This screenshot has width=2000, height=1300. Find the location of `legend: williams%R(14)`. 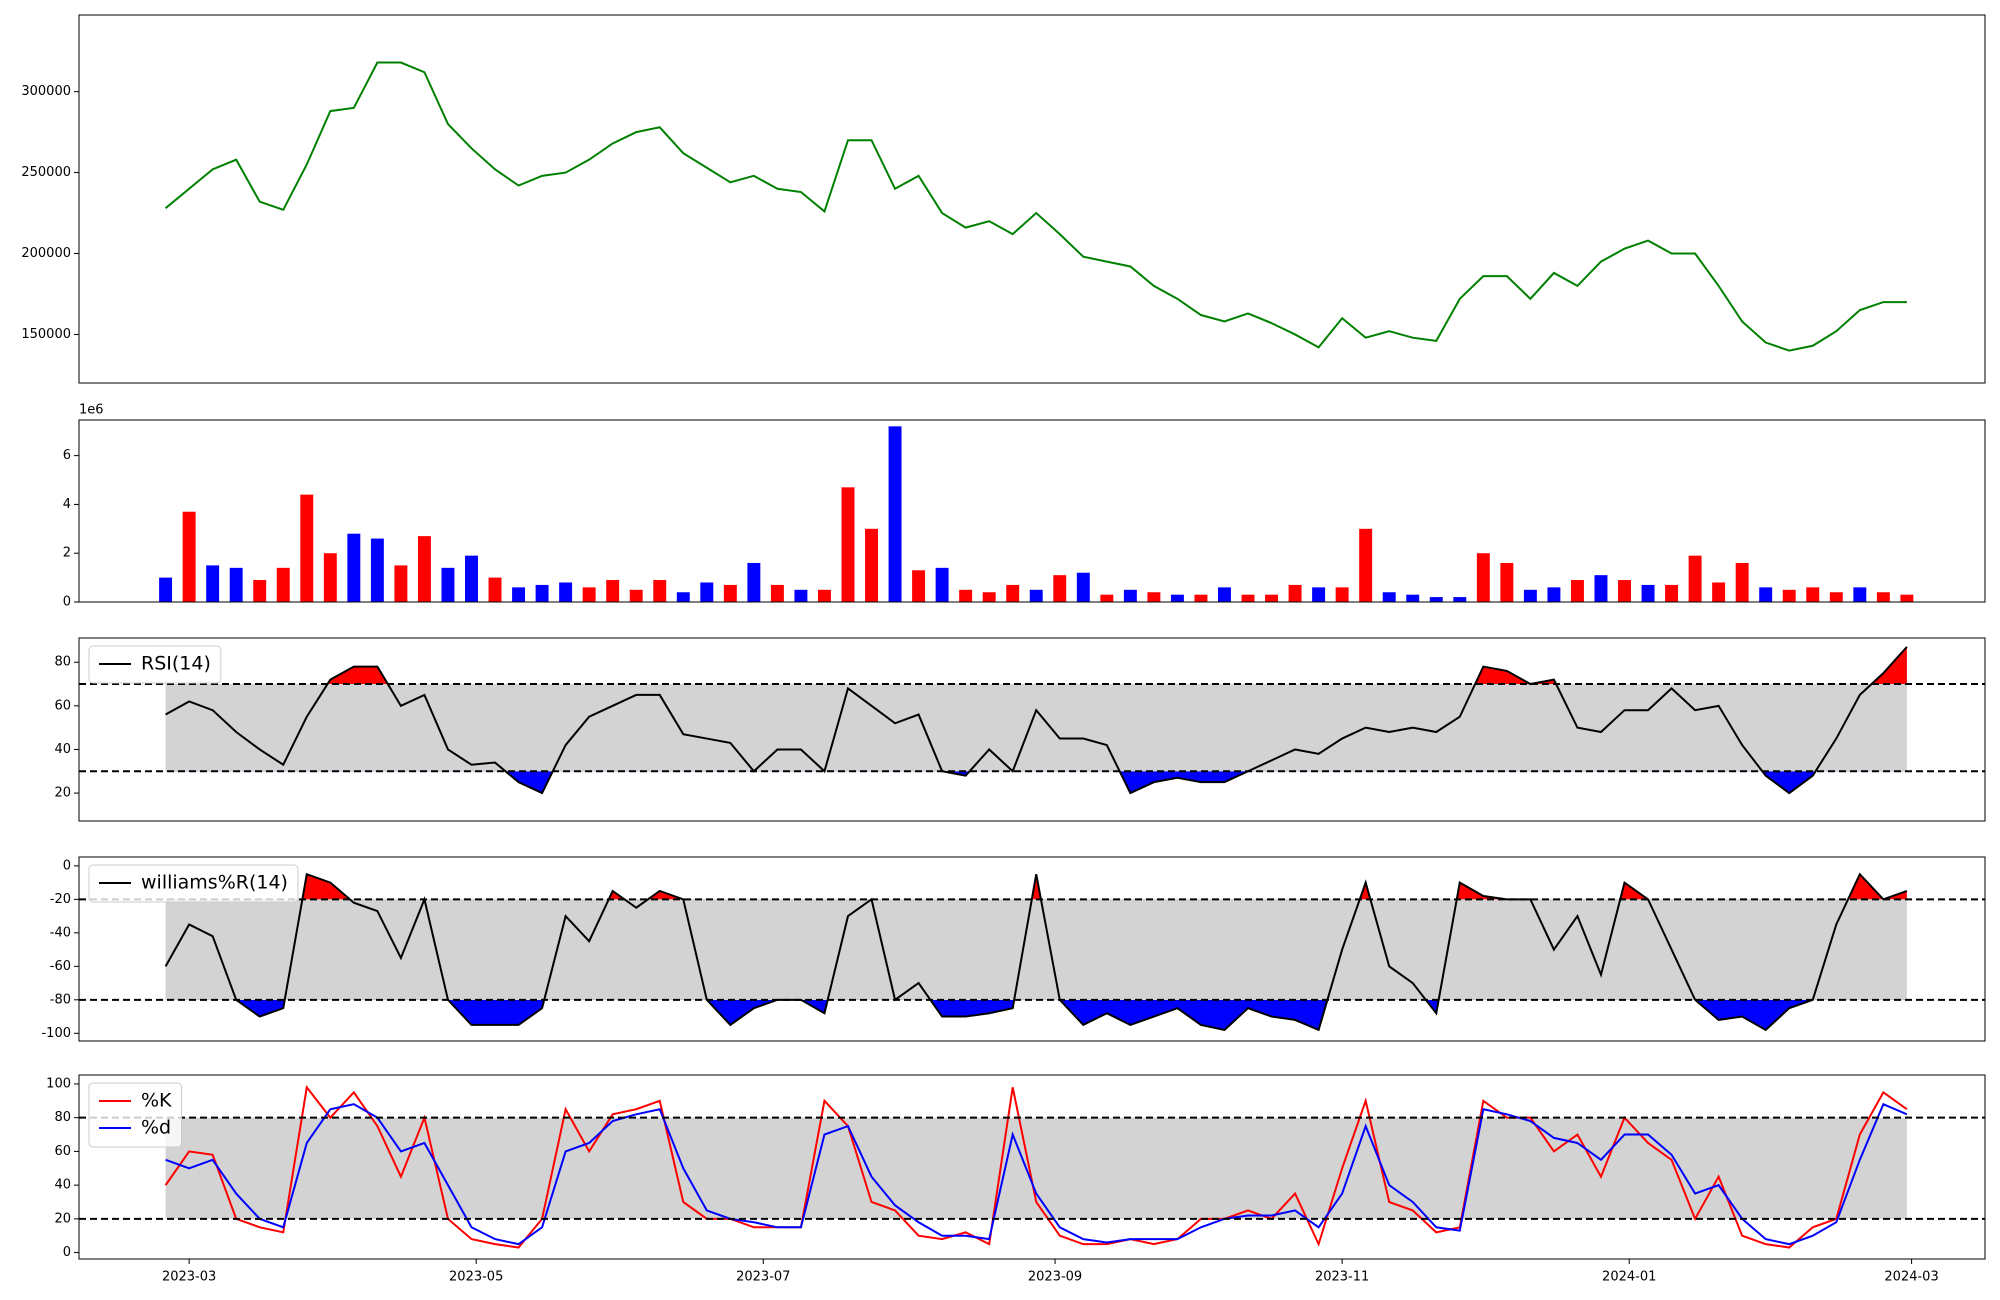

legend: williams%R(14) is located at coordinates (193, 883).